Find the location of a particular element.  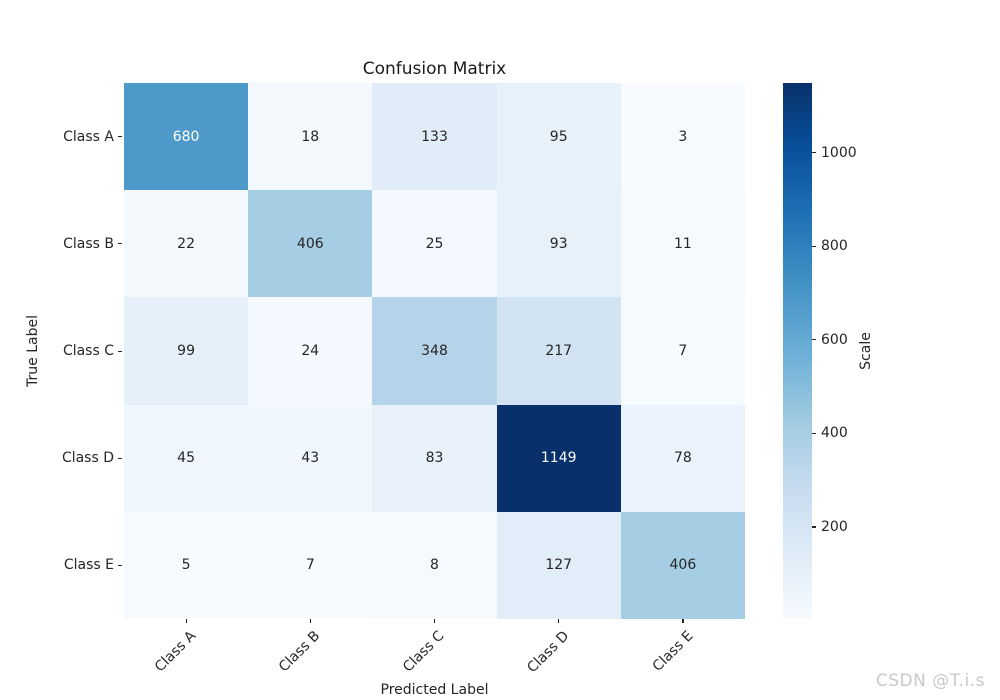

y-tick-label: Class C is located at coordinates (88, 351).